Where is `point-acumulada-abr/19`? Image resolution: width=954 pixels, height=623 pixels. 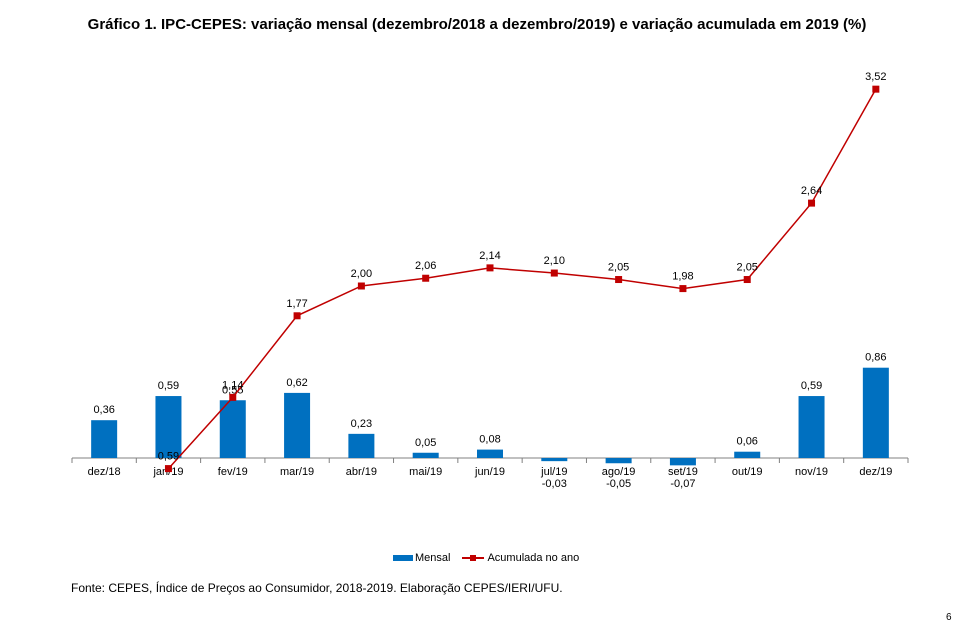
point-acumulada-abr/19 is located at coordinates (361, 286).